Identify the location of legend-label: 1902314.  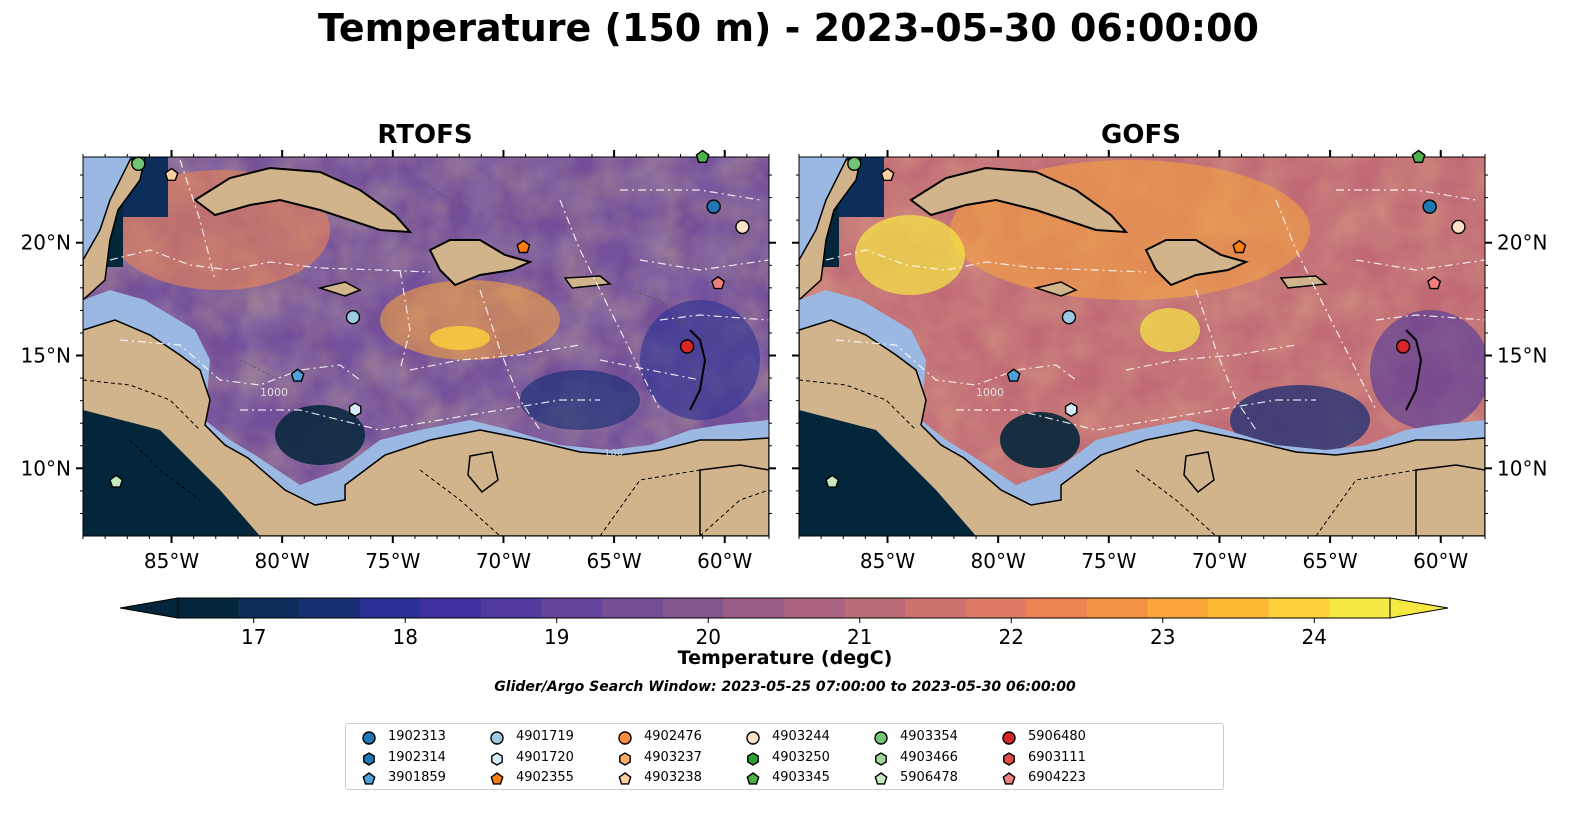
(417, 757).